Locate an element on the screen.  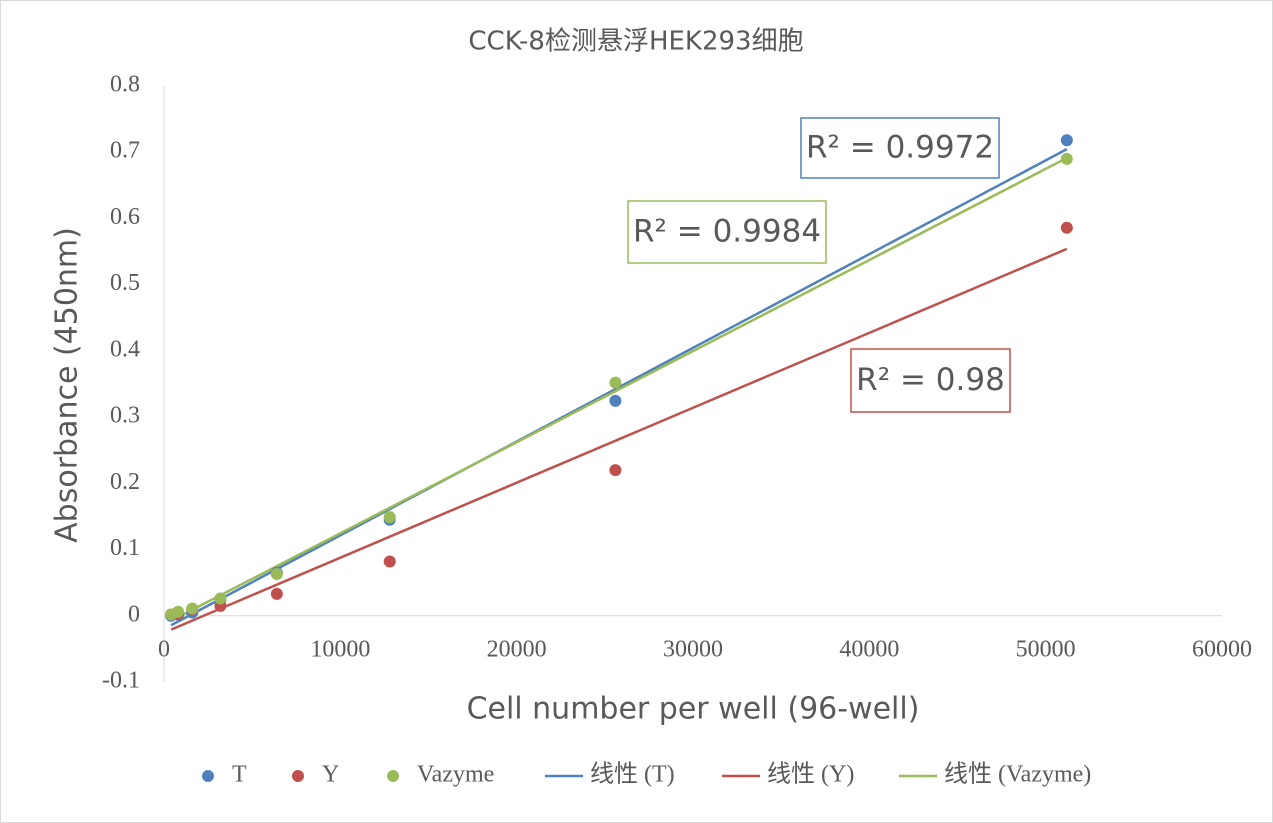
x-tick-label: 20000 is located at coordinates (517, 650).